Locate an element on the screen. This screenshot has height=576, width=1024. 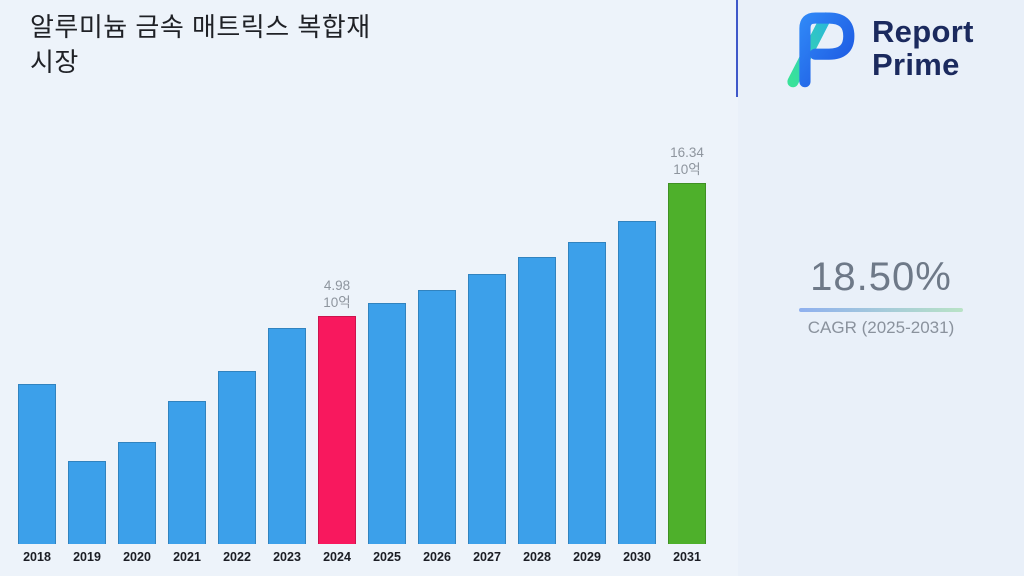
bar-column-2018: 2018 is located at coordinates (37, 474).